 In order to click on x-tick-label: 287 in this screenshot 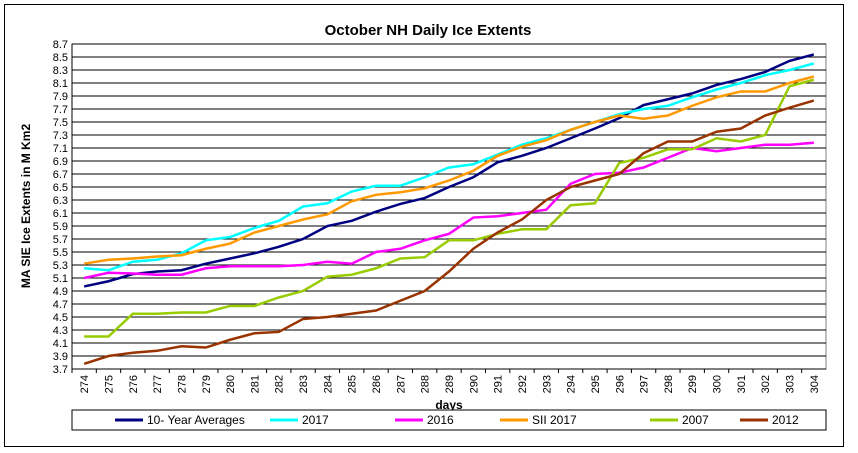, I will do `click(401, 384)`.